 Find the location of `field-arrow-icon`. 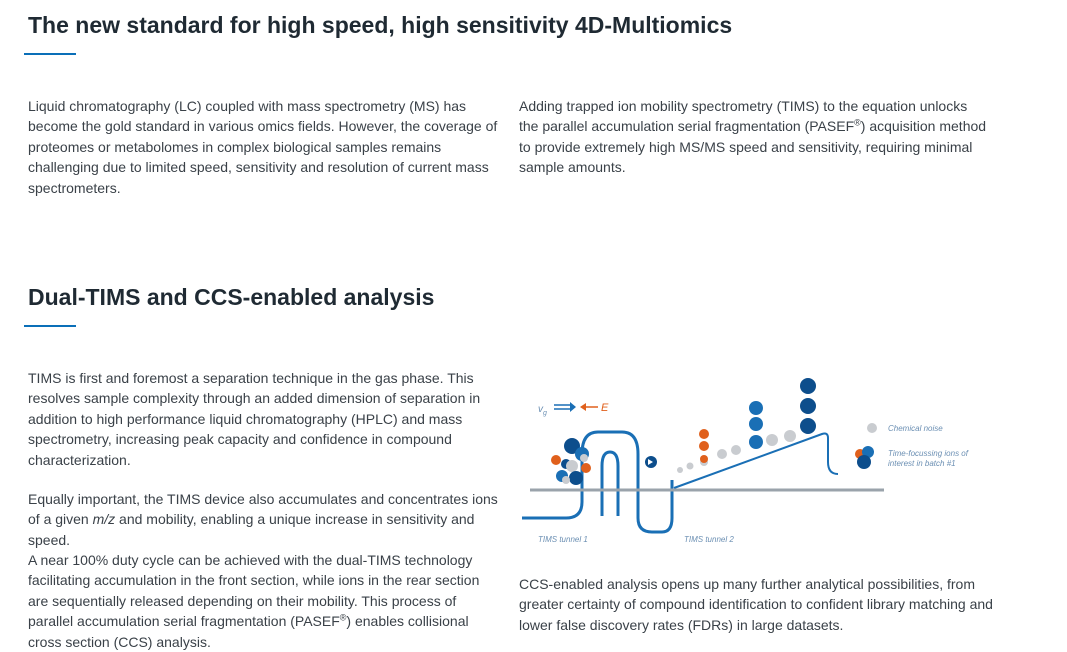

field-arrow-icon is located at coordinates (589, 407).